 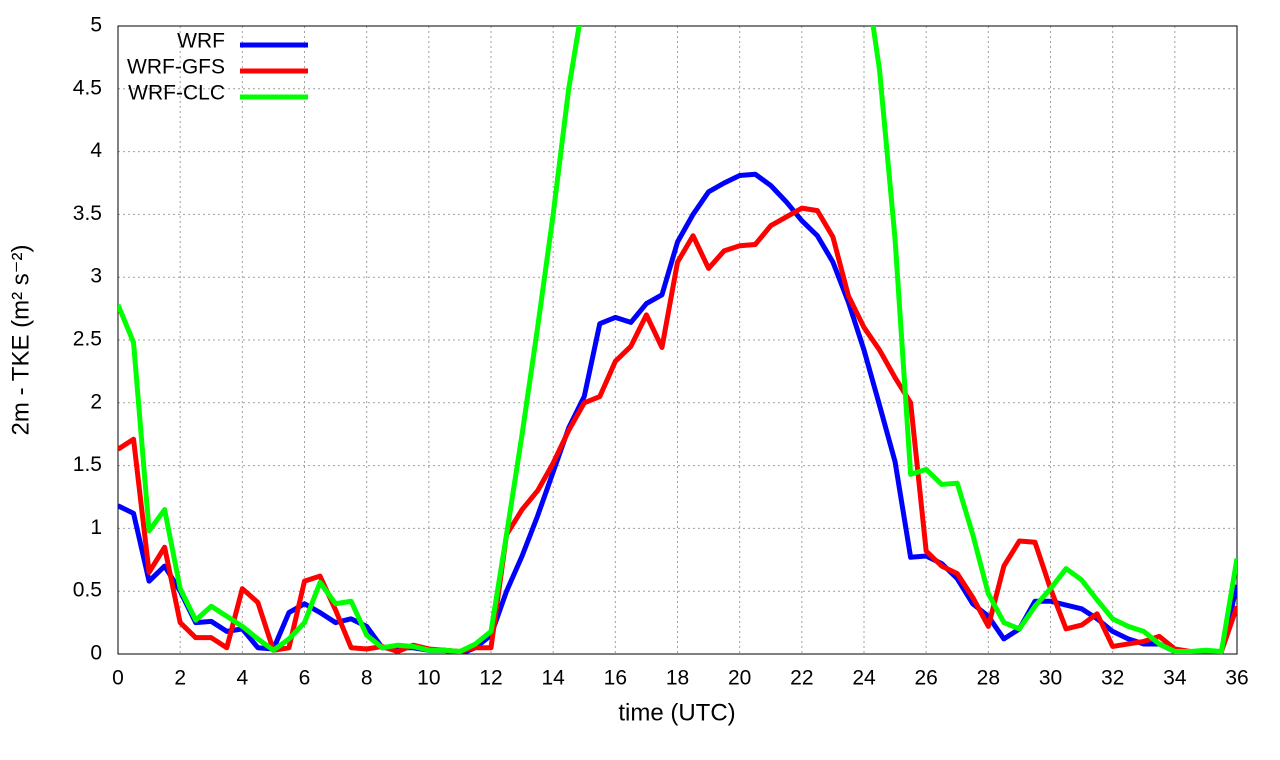 I want to click on x-tick-label: 14, so click(x=553, y=678).